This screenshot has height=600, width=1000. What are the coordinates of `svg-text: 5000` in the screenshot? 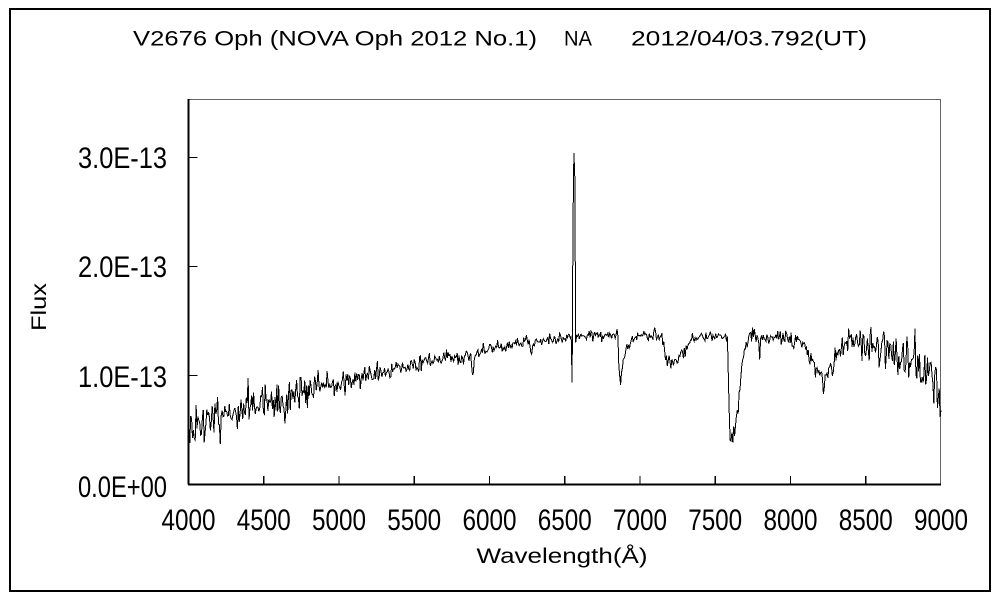 It's located at (339, 520).